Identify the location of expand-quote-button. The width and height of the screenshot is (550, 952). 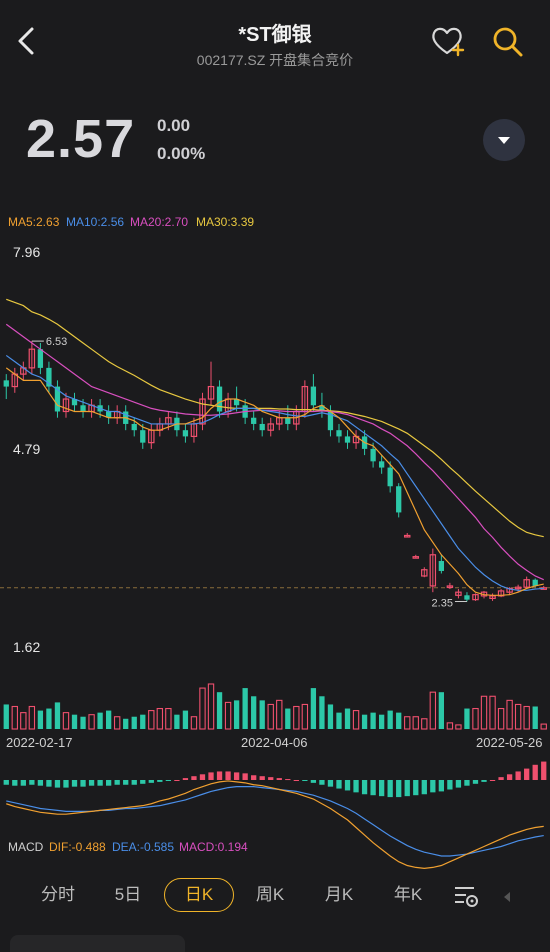
(504, 140).